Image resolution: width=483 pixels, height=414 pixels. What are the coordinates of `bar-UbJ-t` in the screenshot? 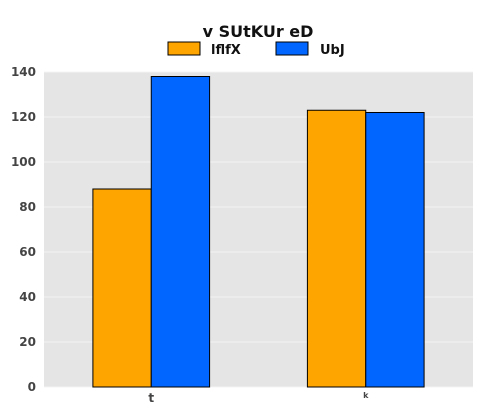 It's located at (180, 232).